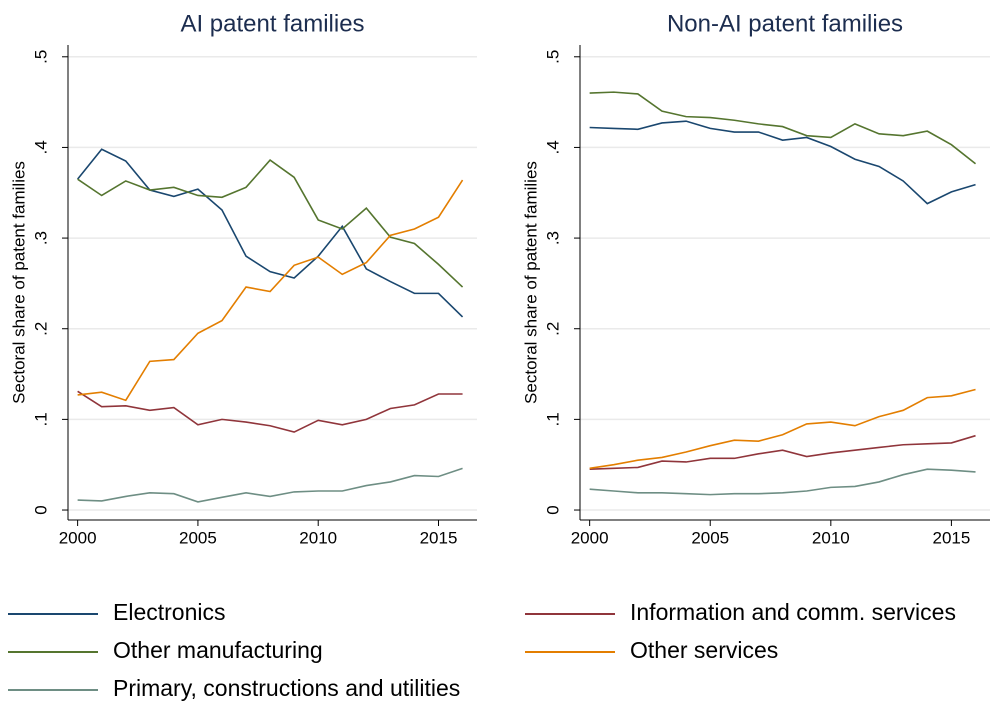 The height and width of the screenshot is (702, 1008). Describe the element at coordinates (704, 650) in the screenshot. I see `legend-label: Other services` at that location.